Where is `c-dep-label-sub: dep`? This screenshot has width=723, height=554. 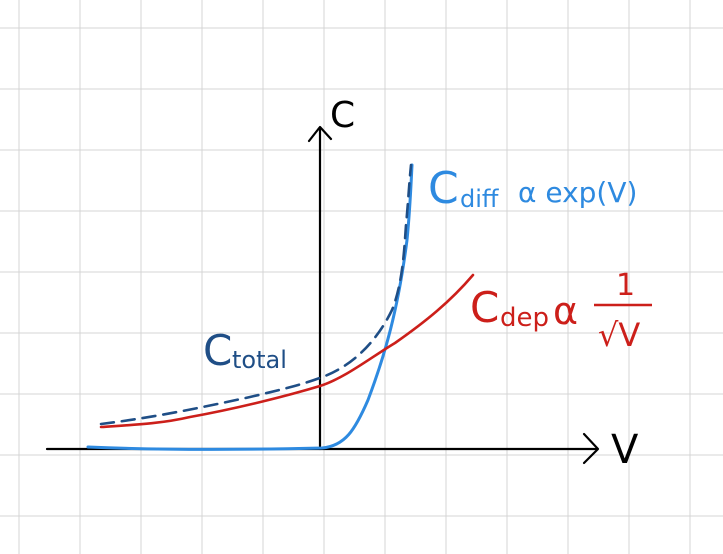 c-dep-label-sub: dep is located at coordinates (524, 318).